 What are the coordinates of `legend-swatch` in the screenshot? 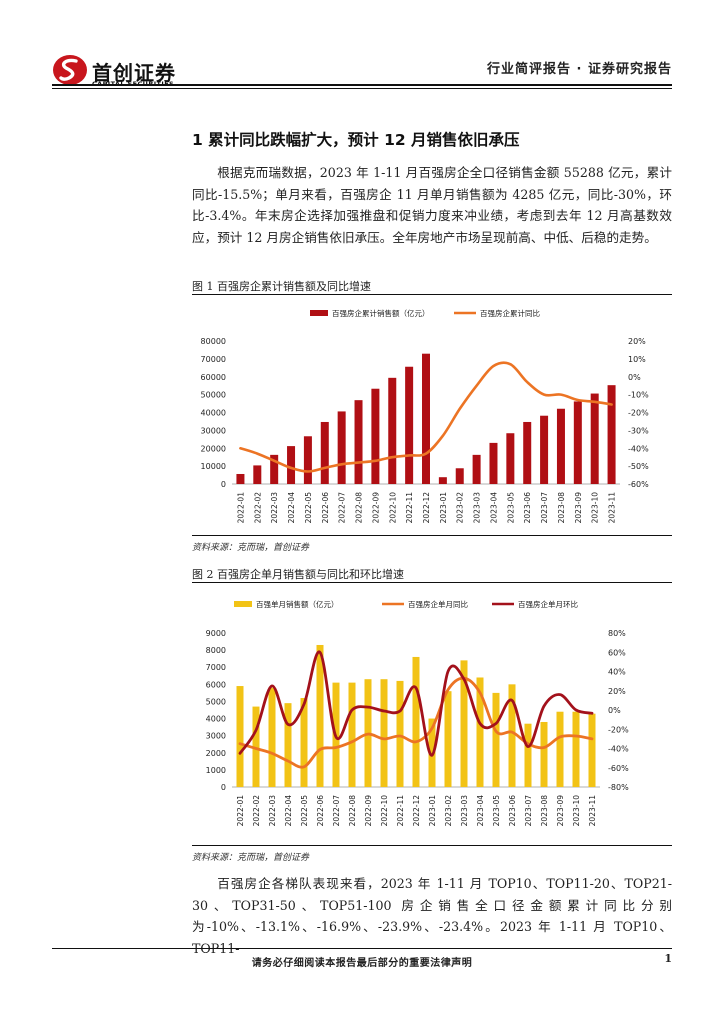 It's located at (243, 604).